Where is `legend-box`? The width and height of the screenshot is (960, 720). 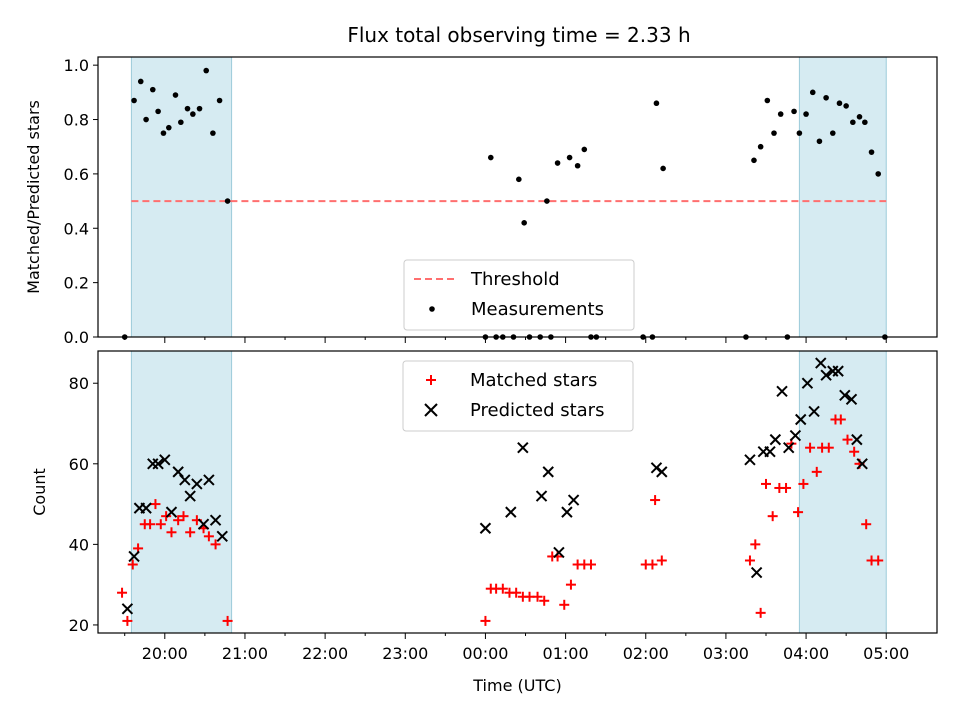
legend-box is located at coordinates (519, 295).